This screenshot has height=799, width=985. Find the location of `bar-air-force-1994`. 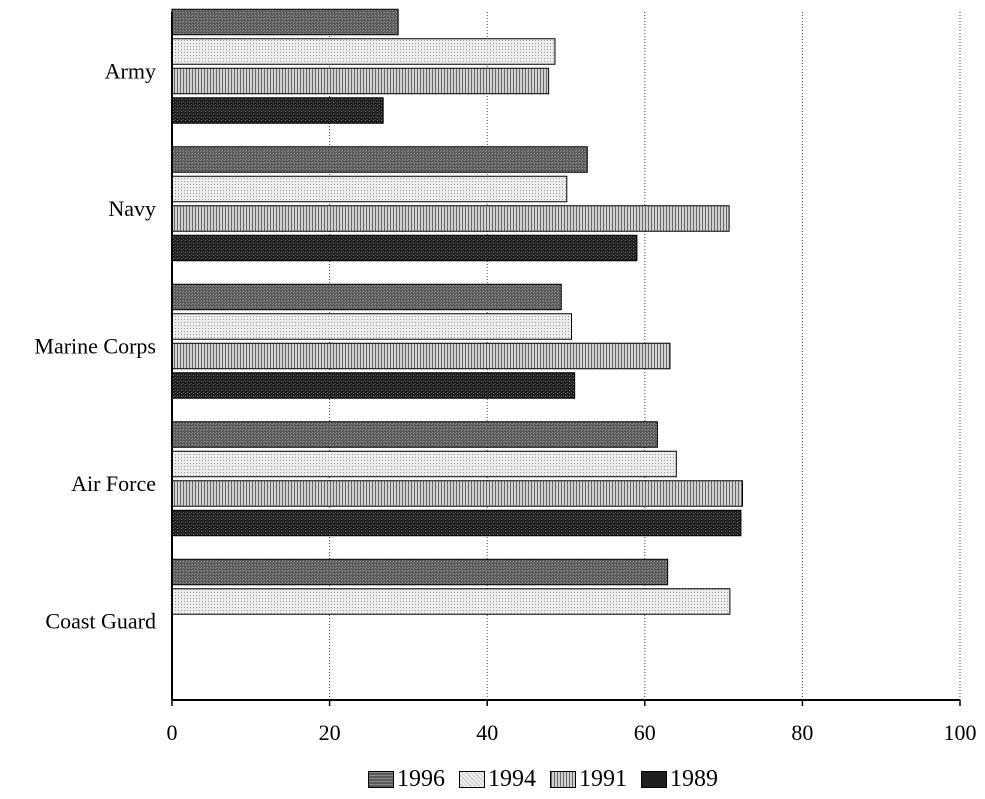

bar-air-force-1994 is located at coordinates (424, 464).